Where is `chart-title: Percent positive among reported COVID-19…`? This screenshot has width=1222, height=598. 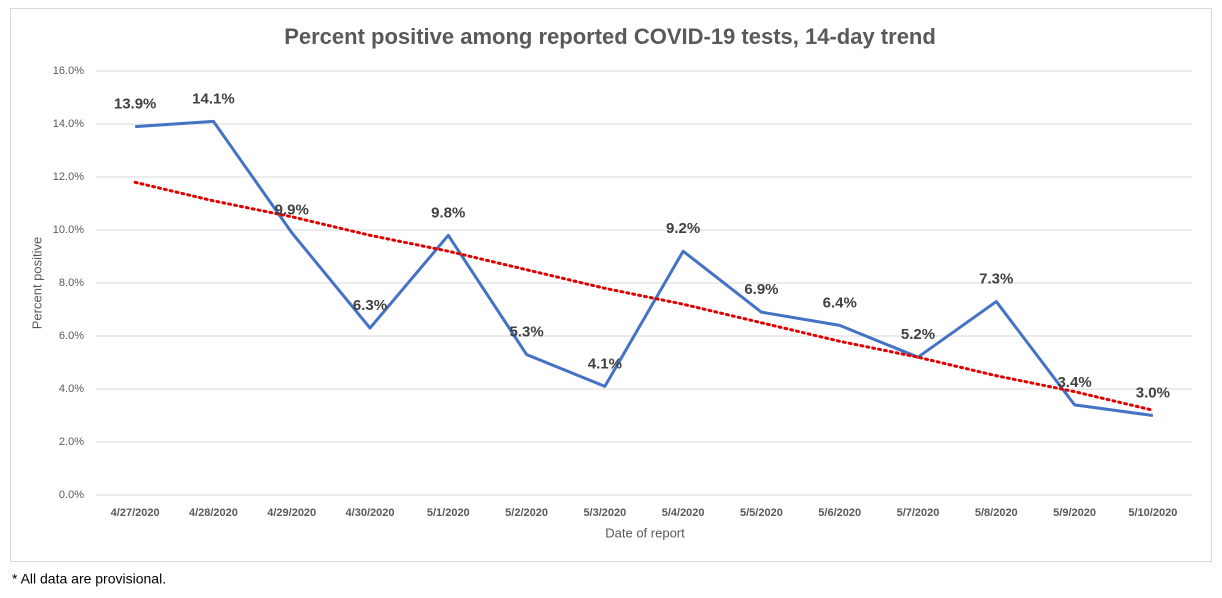 chart-title: Percent positive among reported COVID-19… is located at coordinates (610, 36).